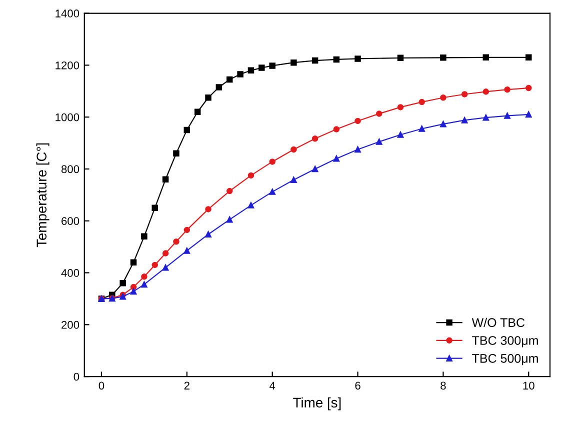 This screenshot has width=582, height=443. I want to click on y-tick-label: 1200, so click(68, 65).